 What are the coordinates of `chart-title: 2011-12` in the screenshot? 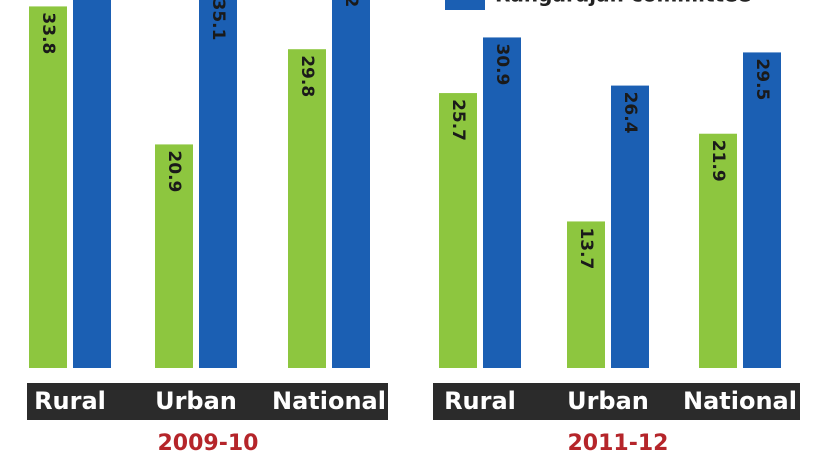 It's located at (618, 443).